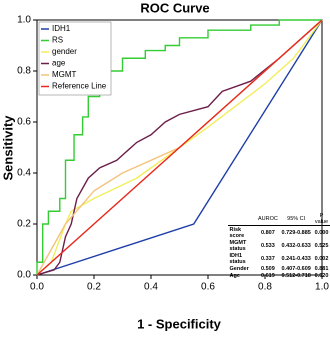 The image size is (330, 341). Describe the element at coordinates (322, 287) in the screenshot. I see `x-tick-label: 1.0` at that location.